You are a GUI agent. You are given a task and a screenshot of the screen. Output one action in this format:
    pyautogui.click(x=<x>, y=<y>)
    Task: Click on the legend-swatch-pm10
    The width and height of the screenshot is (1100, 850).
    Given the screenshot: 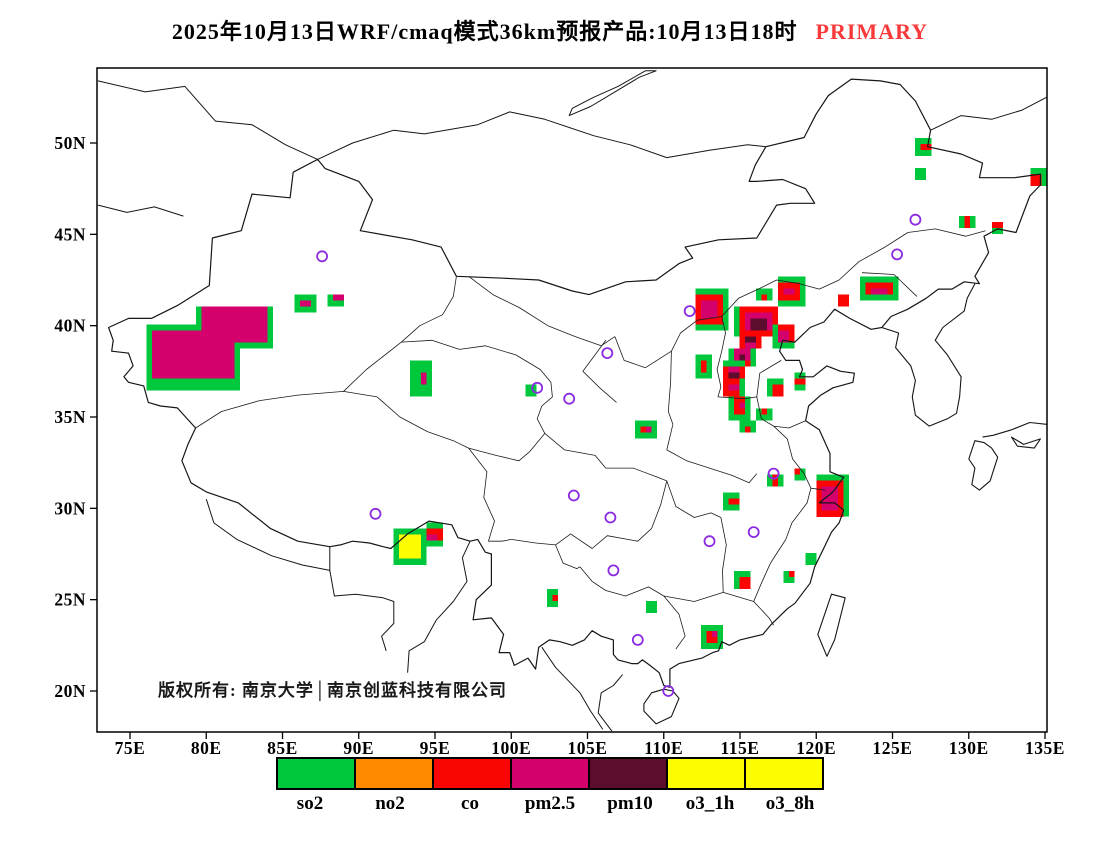 What is the action you would take?
    pyautogui.click(x=628, y=773)
    